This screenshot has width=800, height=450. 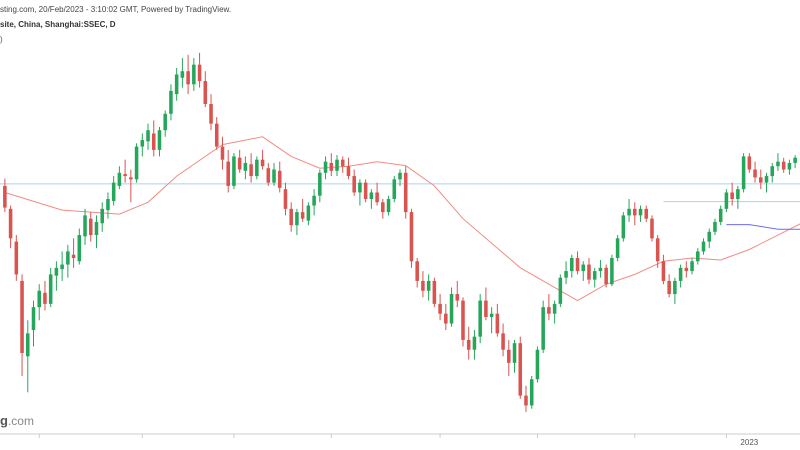 What do you see at coordinates (20, 421) in the screenshot?
I see `watermark-tld: .com` at bounding box center [20, 421].